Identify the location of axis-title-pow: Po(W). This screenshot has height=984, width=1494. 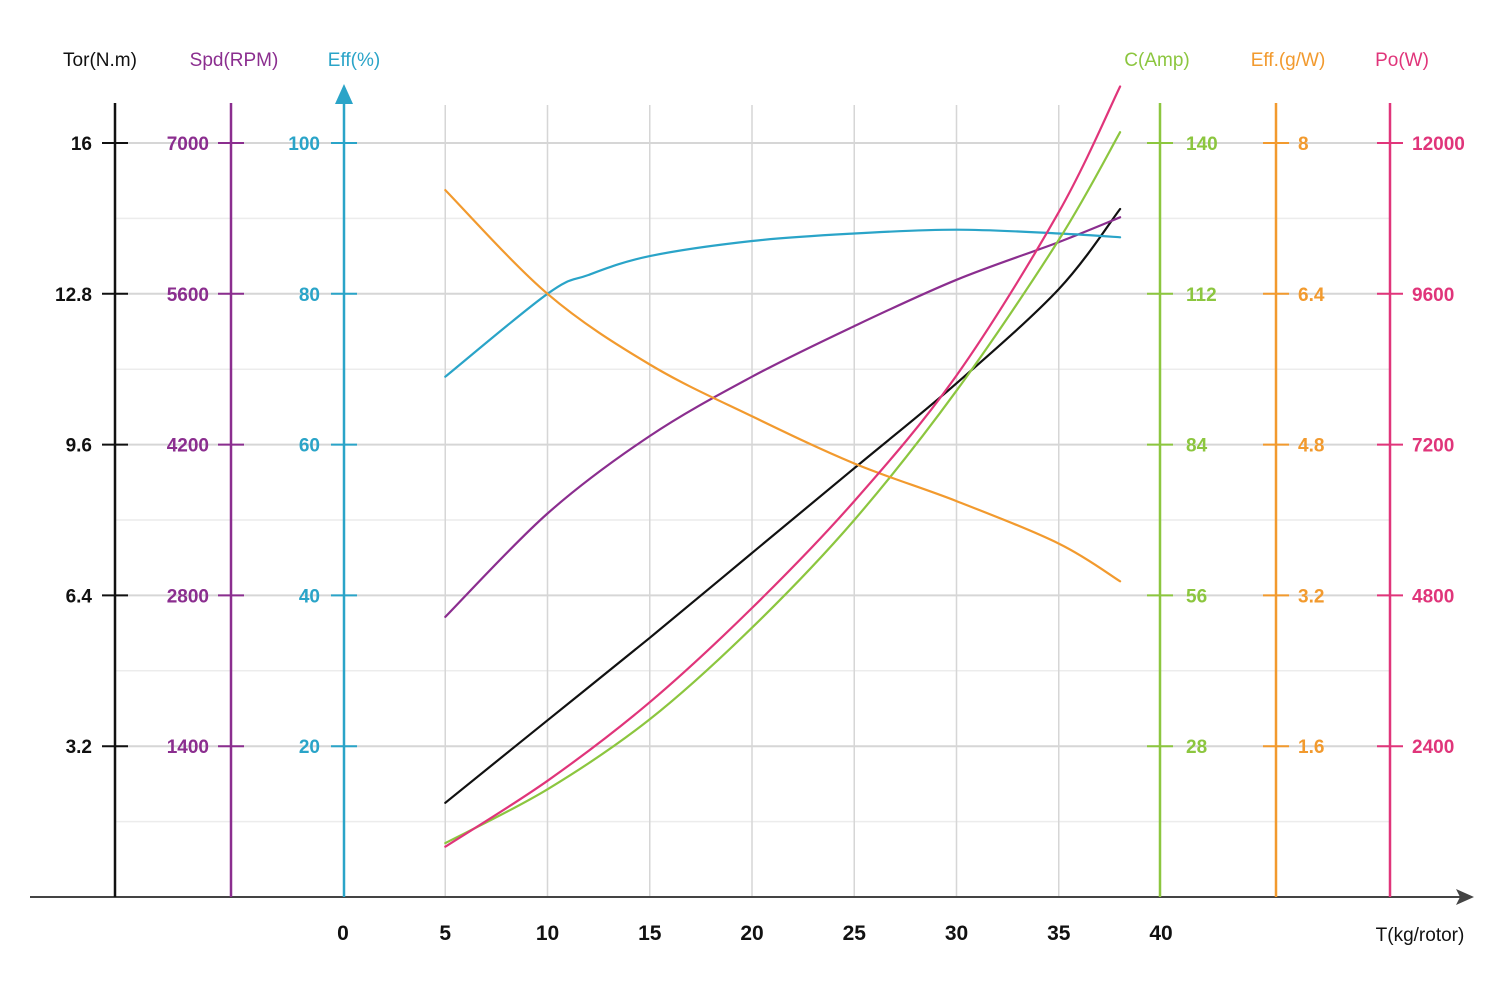
(1402, 60).